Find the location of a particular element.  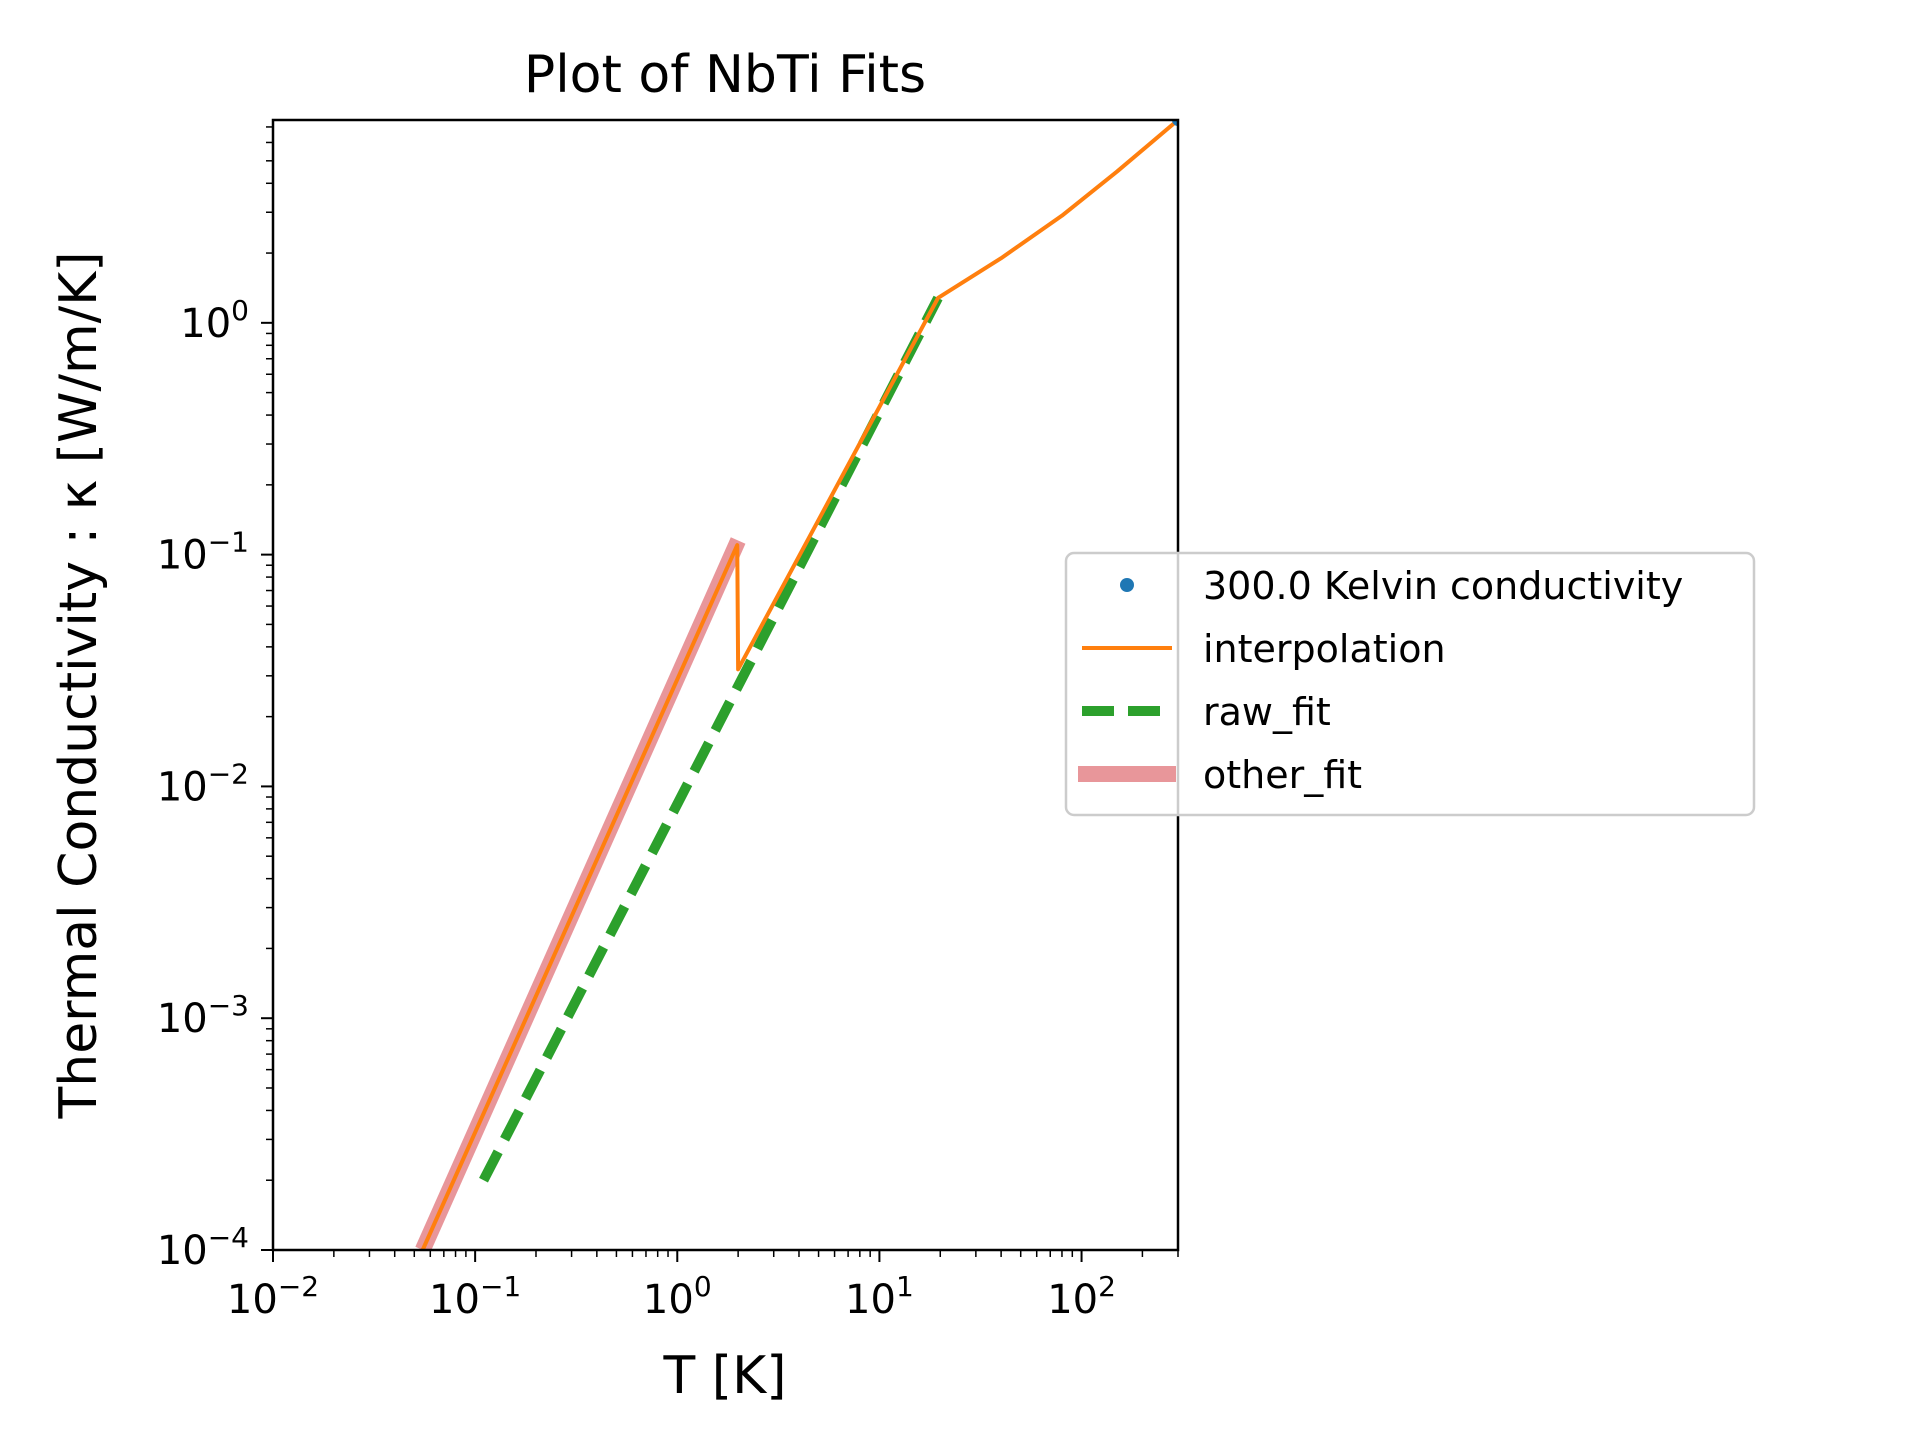

x-axis: 10⁻² 10⁻¹ 10⁰ 10¹ 10² is located at coordinates (703, 1286).